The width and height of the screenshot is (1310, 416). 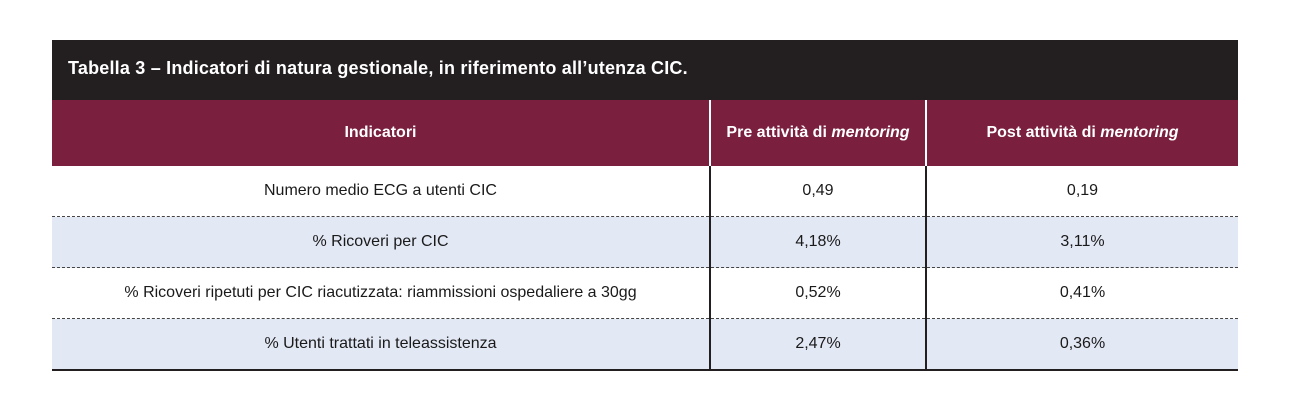 I want to click on header-post-prefix: Post attività di, so click(x=1043, y=132).